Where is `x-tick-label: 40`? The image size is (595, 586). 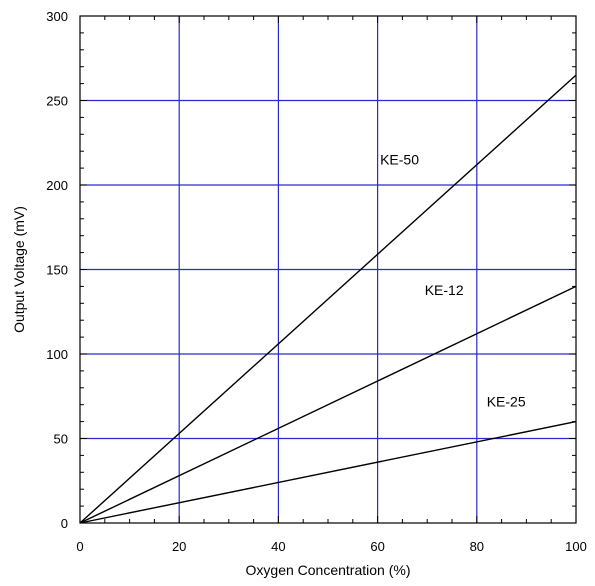
x-tick-label: 40 is located at coordinates (278, 546).